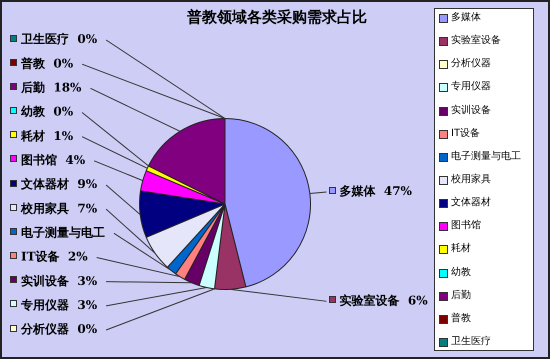  Describe the element at coordinates (466, 17) in the screenshot. I see `legend-label: 多媒体` at that location.